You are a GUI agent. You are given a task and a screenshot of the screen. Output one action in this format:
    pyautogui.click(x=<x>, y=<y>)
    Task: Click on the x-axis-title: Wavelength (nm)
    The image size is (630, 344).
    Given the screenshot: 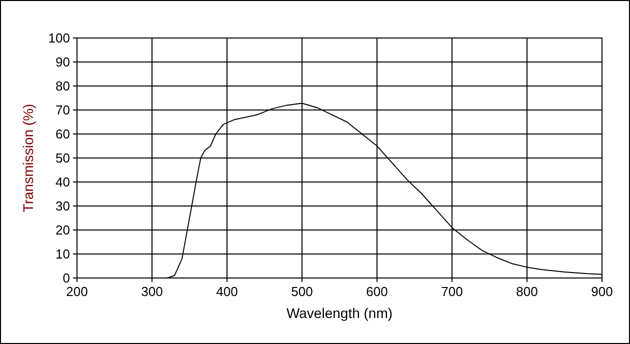 What is the action you would take?
    pyautogui.click(x=339, y=313)
    